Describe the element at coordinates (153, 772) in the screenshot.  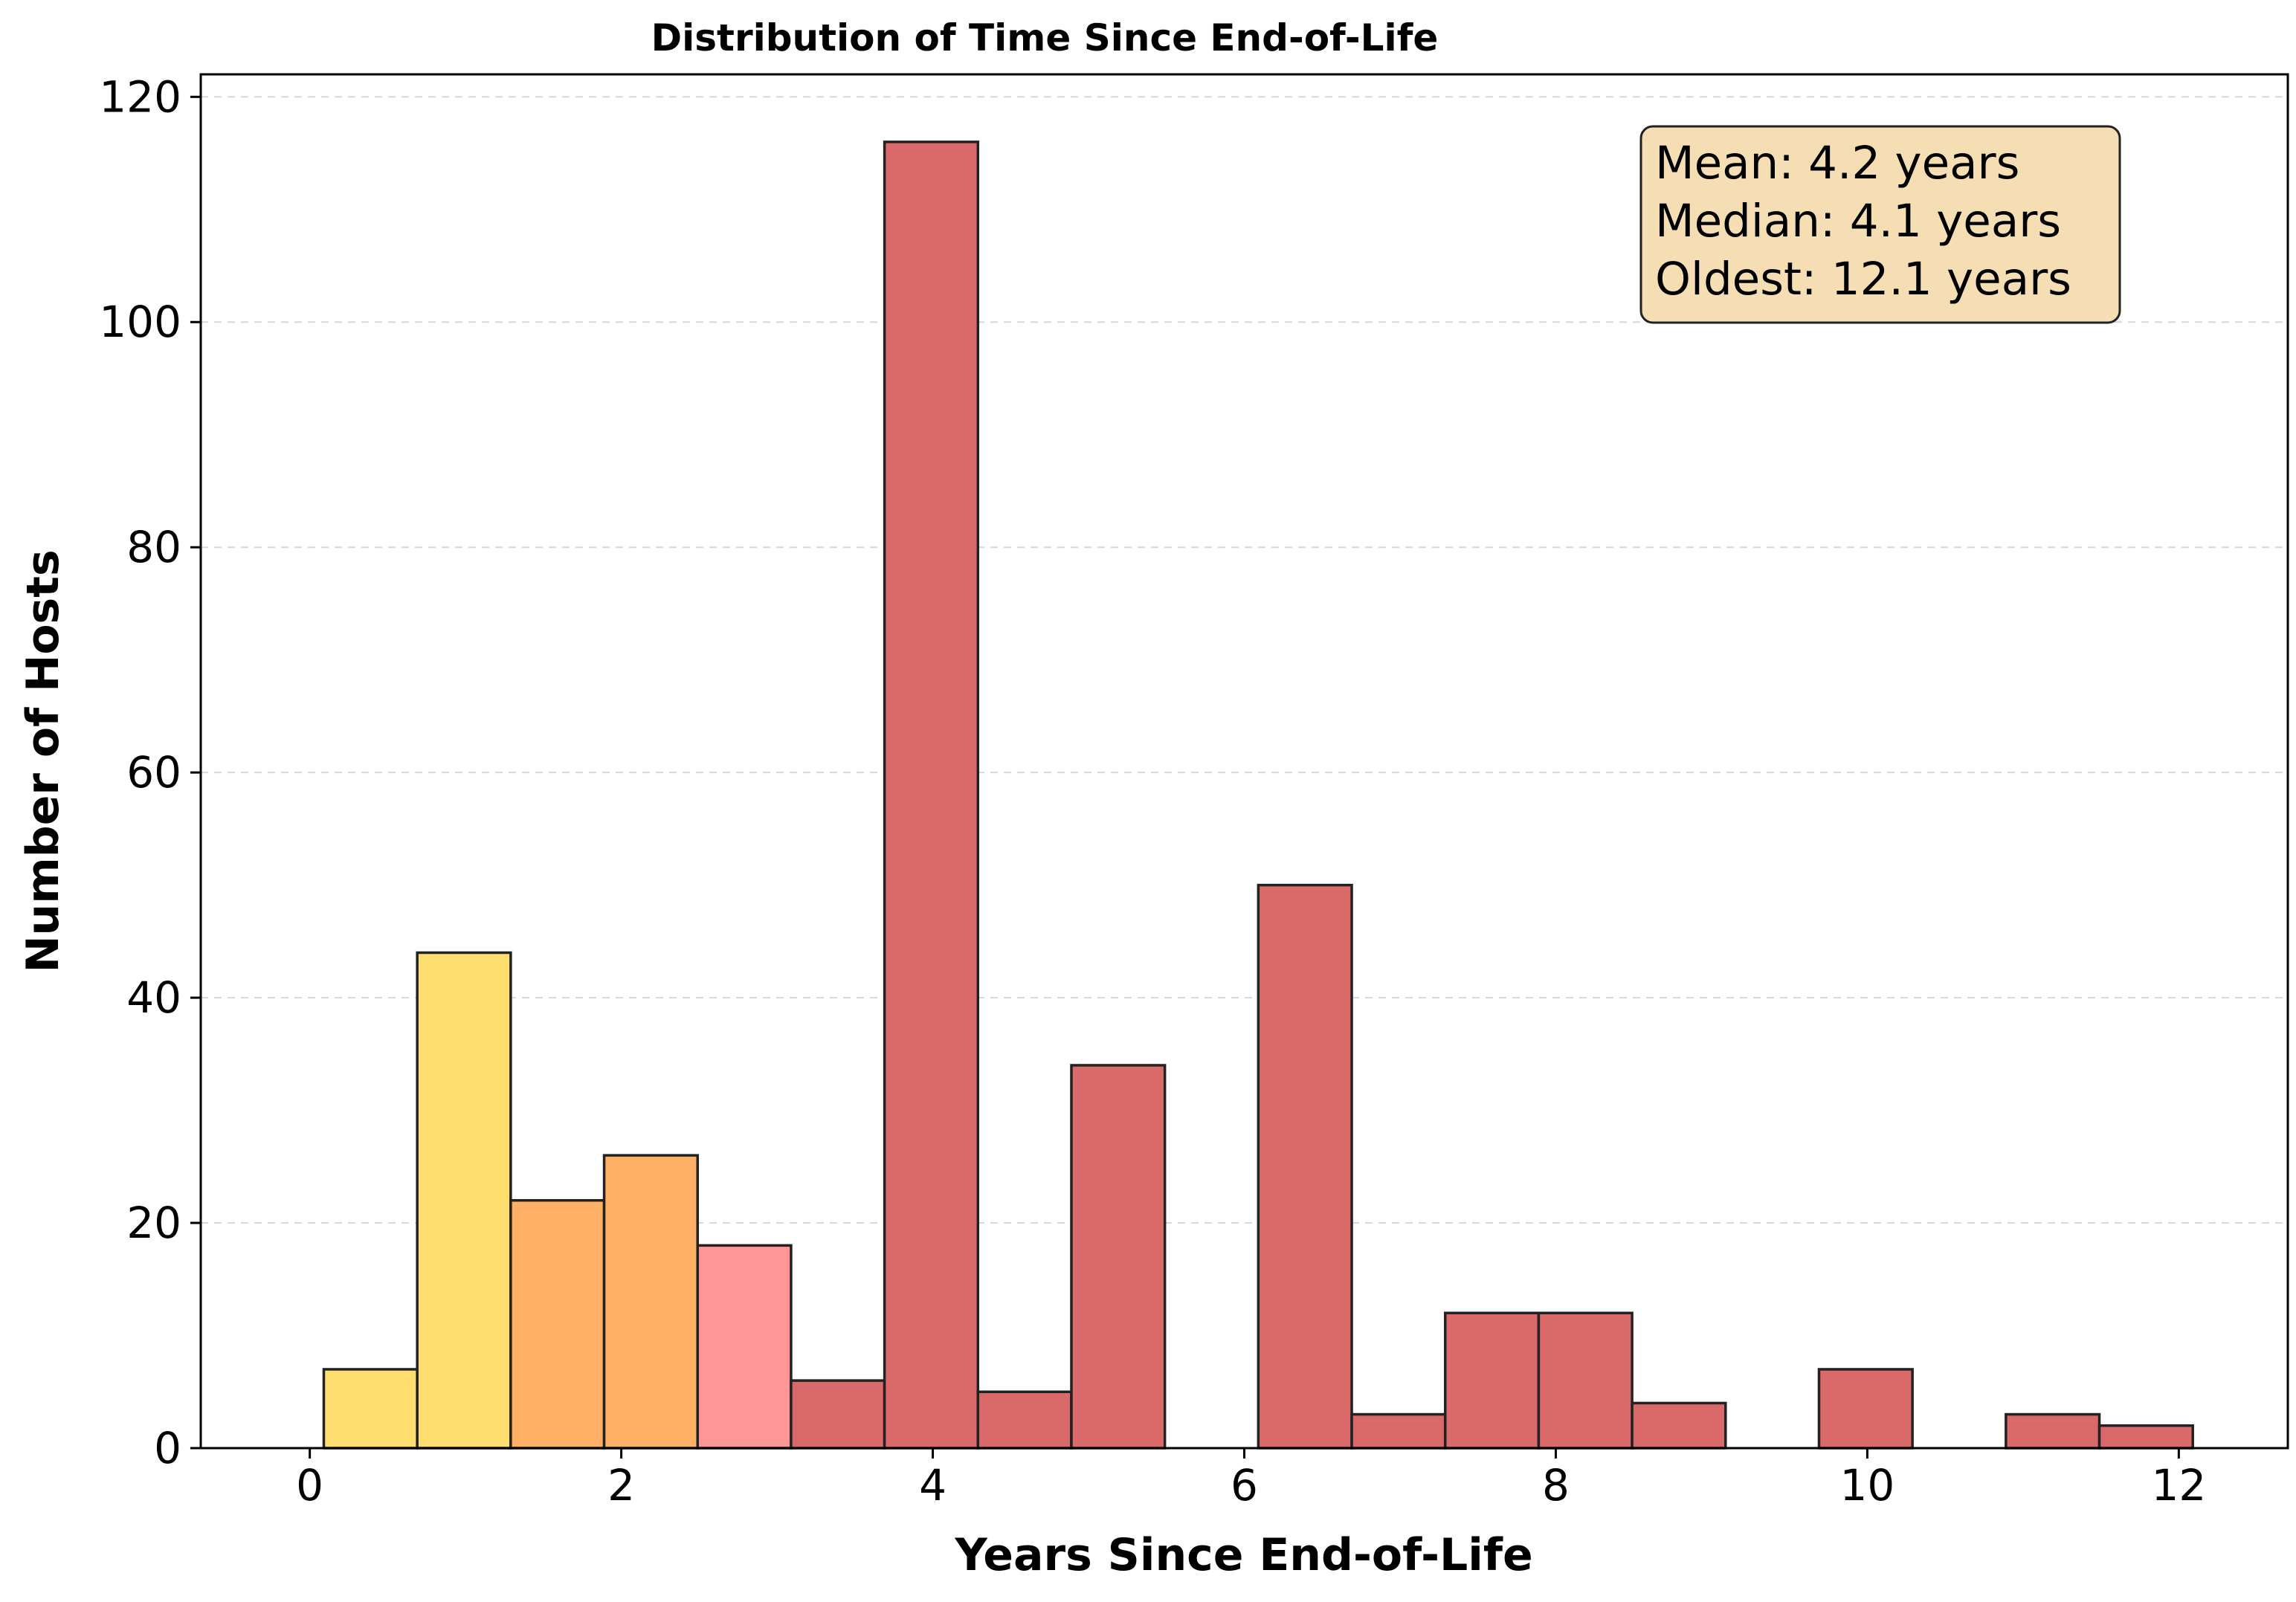
I see `y-tick-label: 60` at that location.